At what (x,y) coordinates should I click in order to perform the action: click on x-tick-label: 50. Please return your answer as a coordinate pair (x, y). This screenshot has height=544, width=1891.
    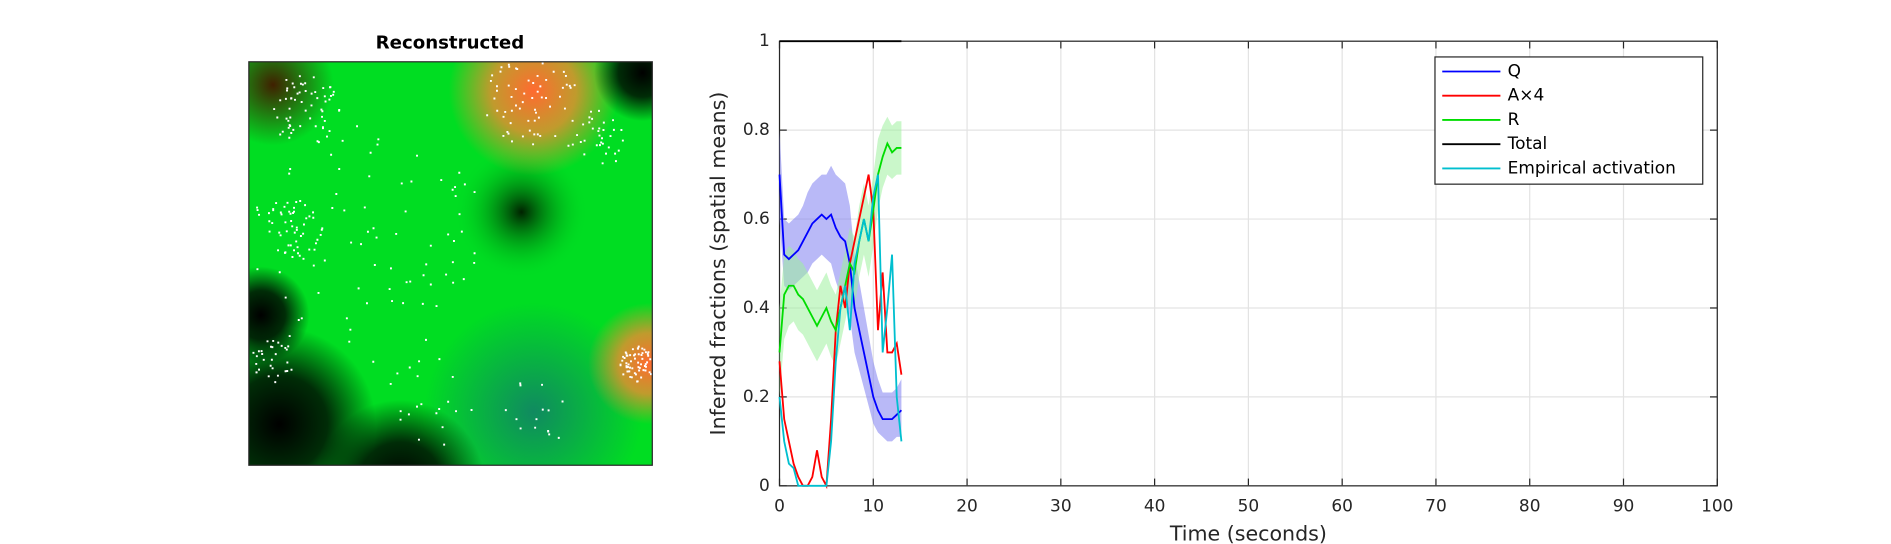
    Looking at the image, I should click on (1249, 505).